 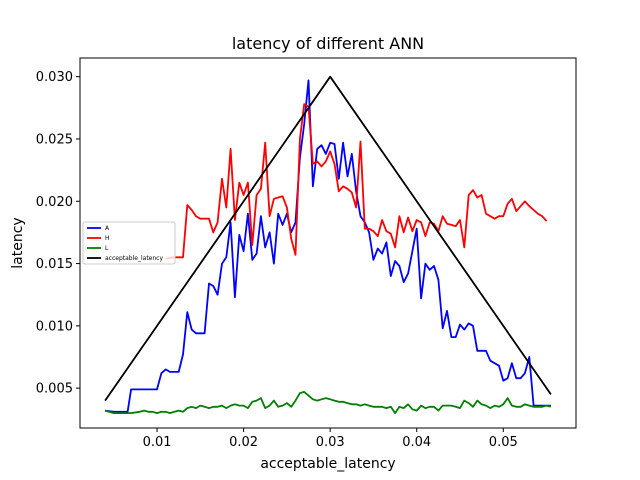 What do you see at coordinates (18, 242) in the screenshot?
I see `y-axis-title: latency` at bounding box center [18, 242].